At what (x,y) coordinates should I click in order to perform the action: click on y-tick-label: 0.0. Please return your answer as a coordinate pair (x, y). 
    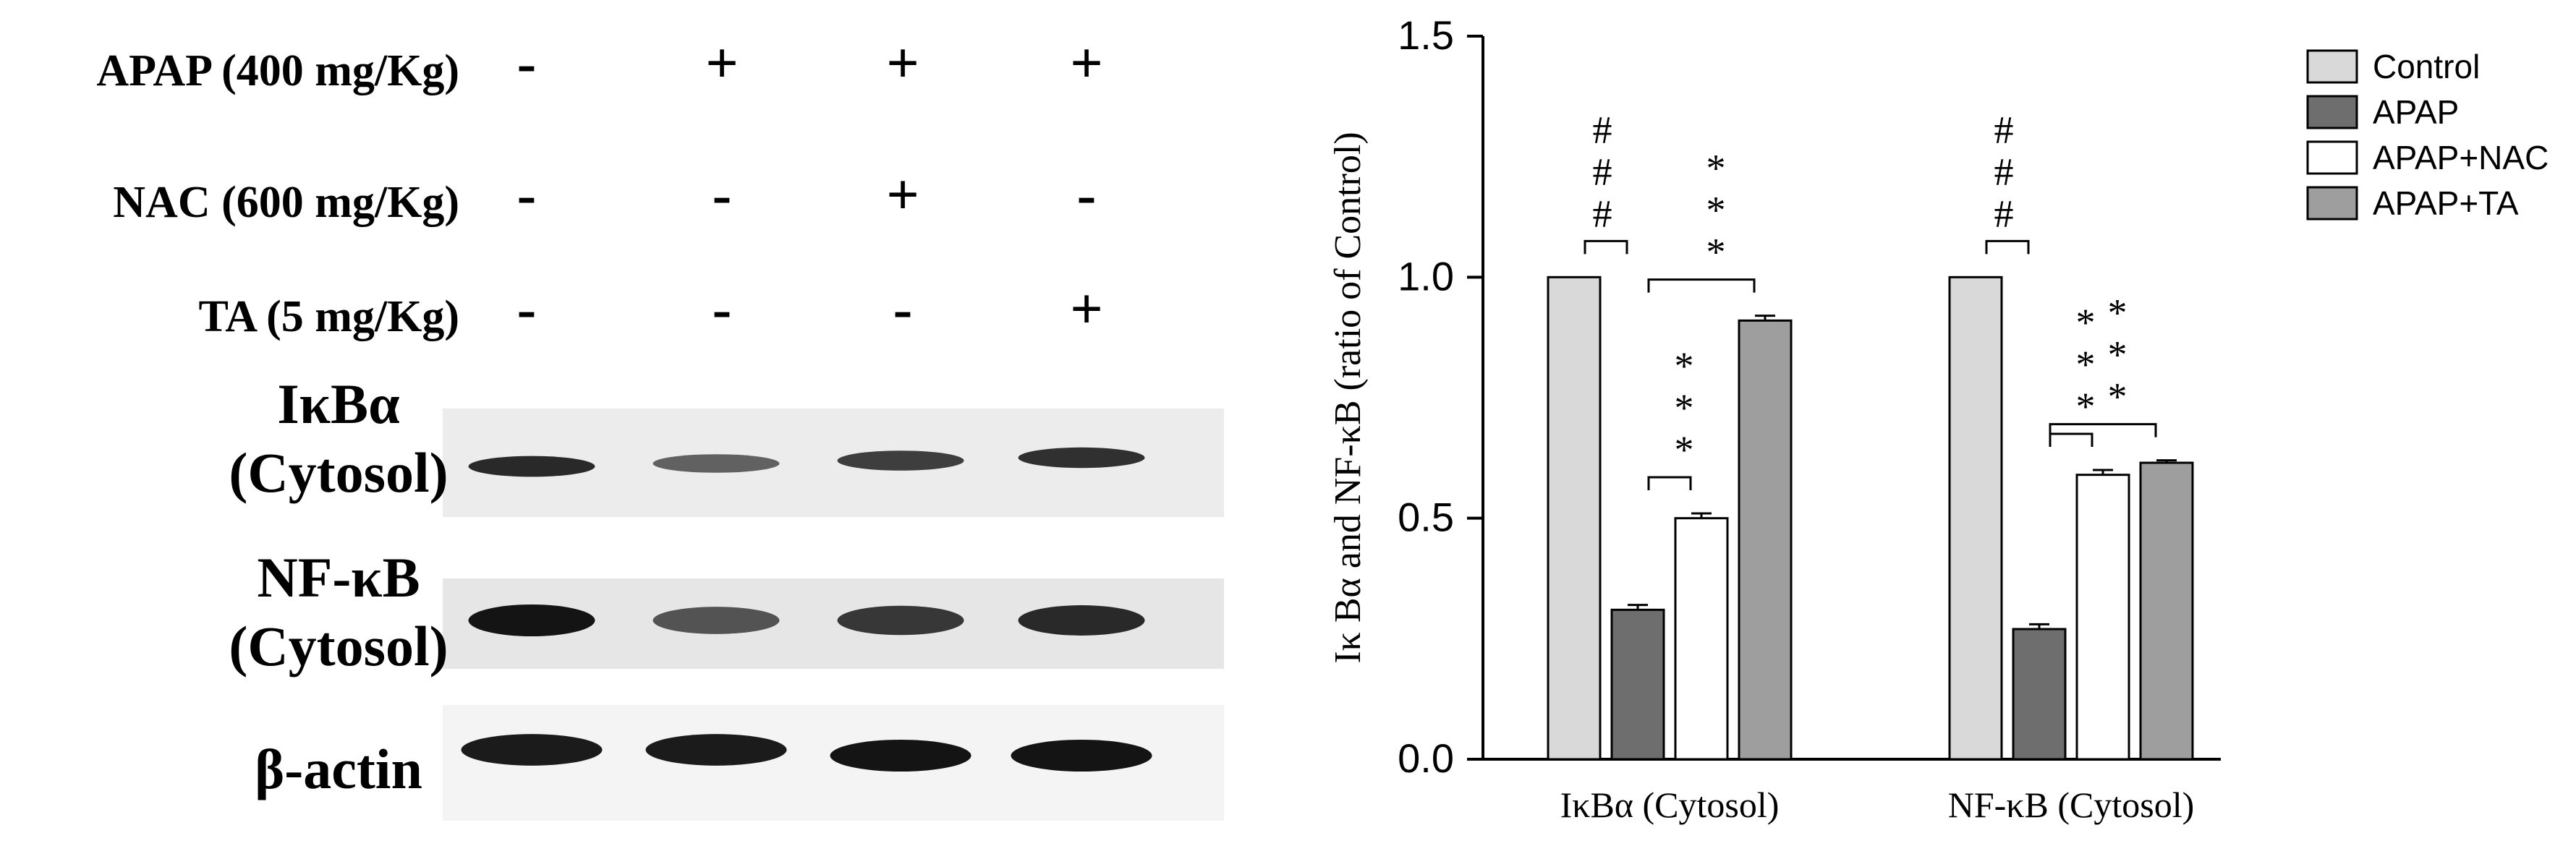
    Looking at the image, I should click on (1426, 758).